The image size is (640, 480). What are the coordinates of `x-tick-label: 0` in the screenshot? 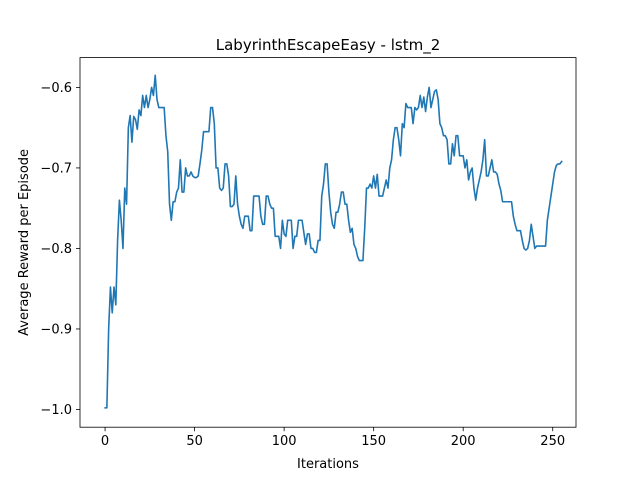 It's located at (105, 441).